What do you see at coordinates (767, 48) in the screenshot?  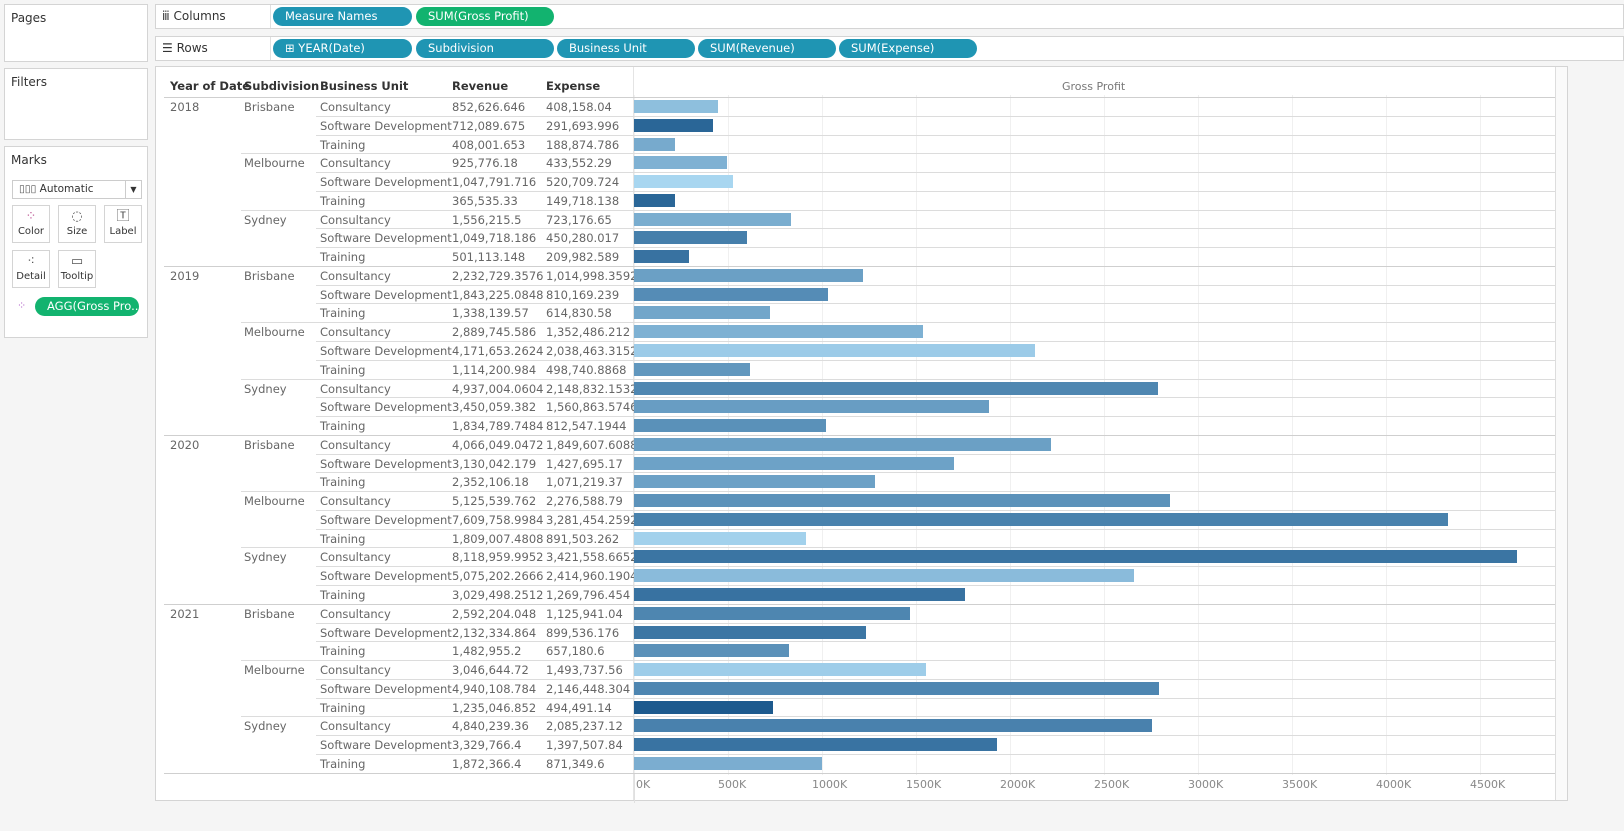 I see `pill-sum-revenue: SUM(Revenue)` at bounding box center [767, 48].